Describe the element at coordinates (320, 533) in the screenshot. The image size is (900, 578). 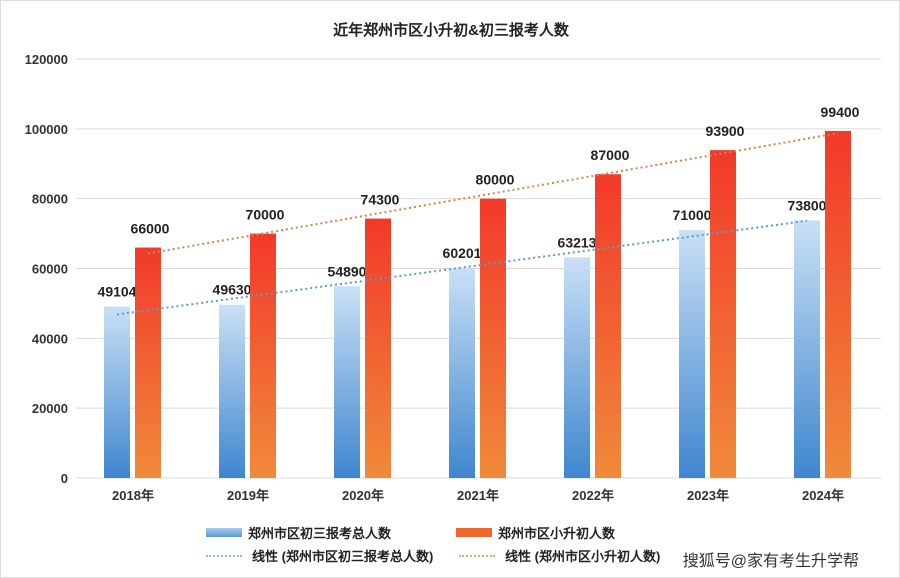
I see `legend-label: 郑州市区初三报考总人数` at that location.